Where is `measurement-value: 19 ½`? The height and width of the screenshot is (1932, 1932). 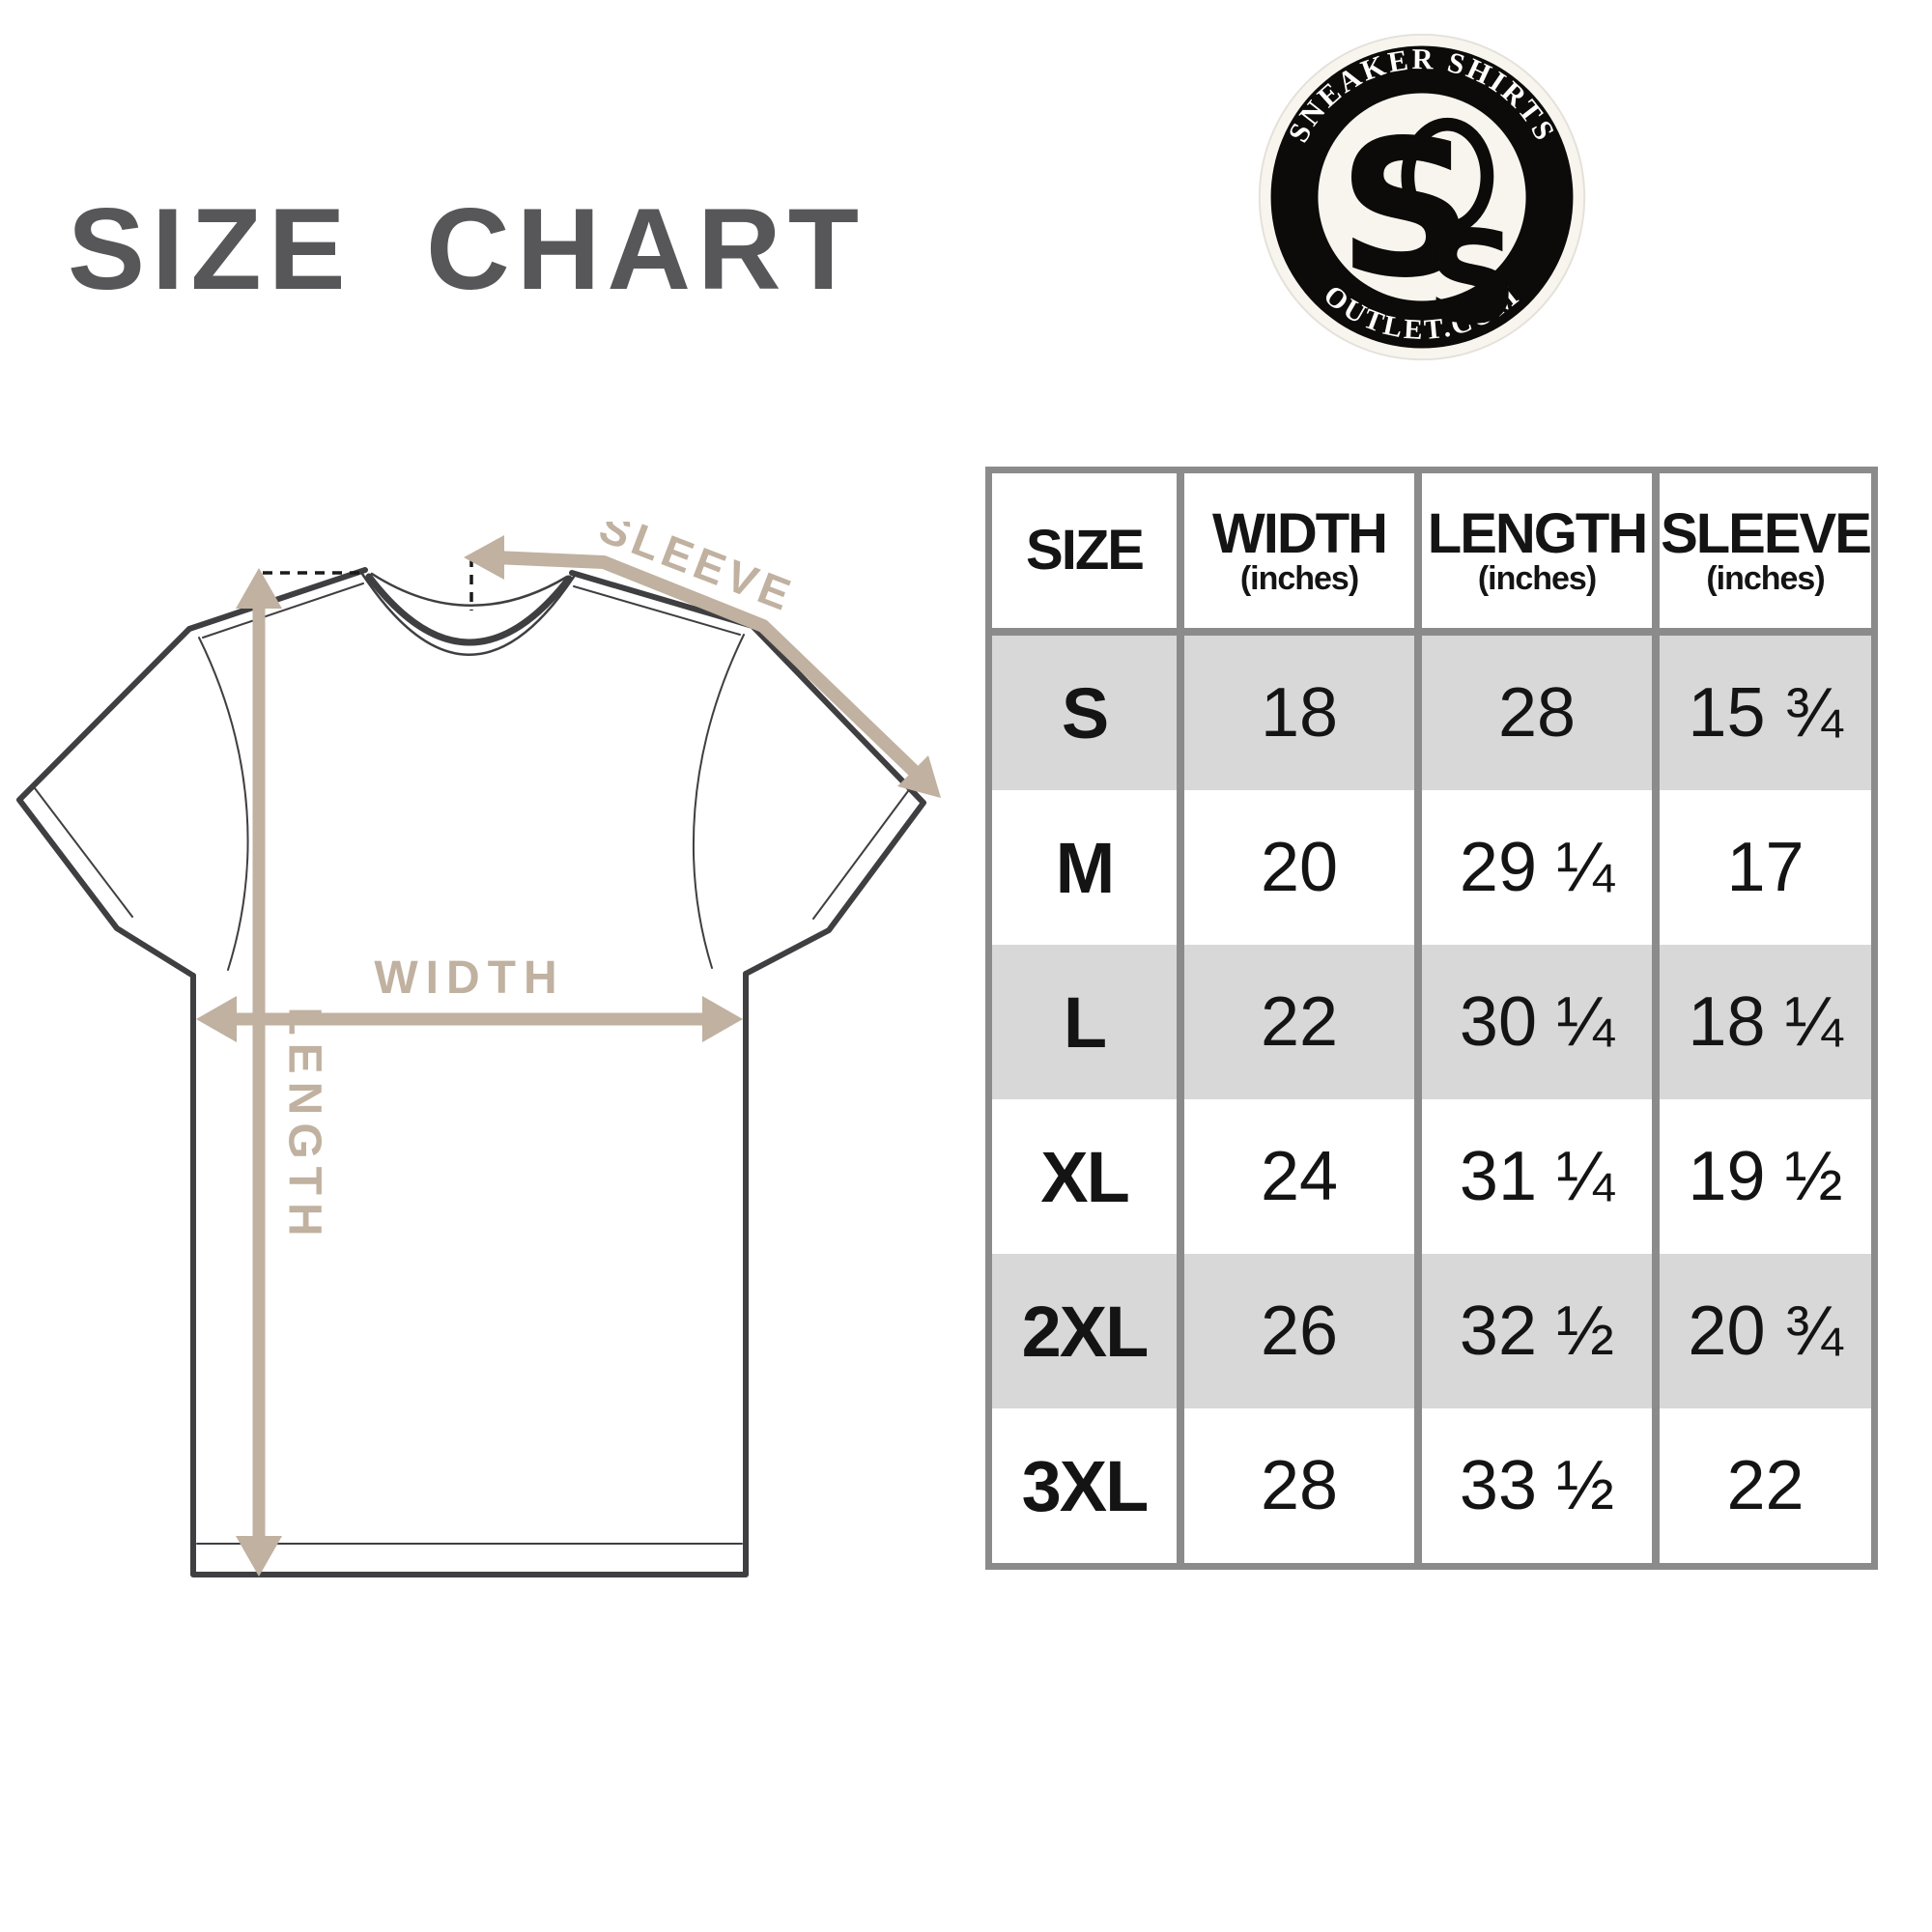
measurement-value: 19 ½ is located at coordinates (1765, 1176).